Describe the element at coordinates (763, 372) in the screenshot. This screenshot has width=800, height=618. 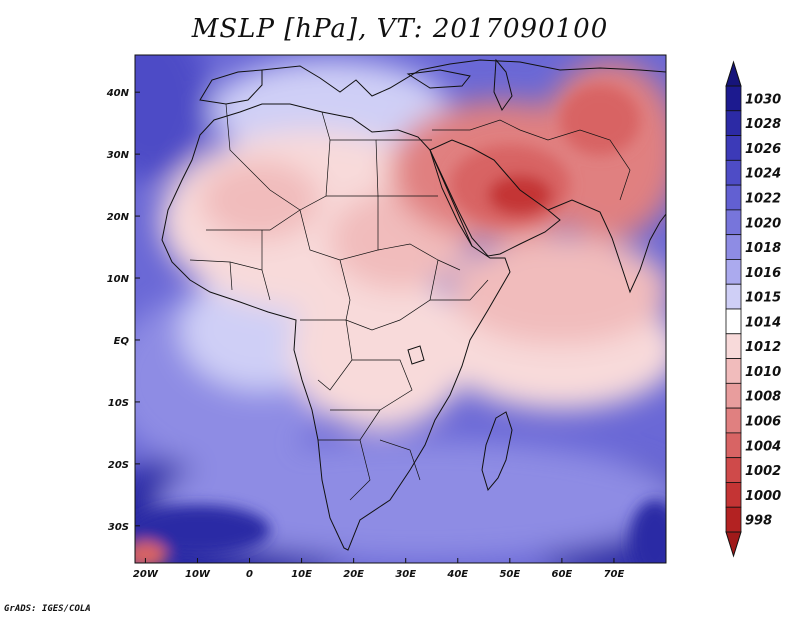
I see `colorbar-label: 1010` at that location.